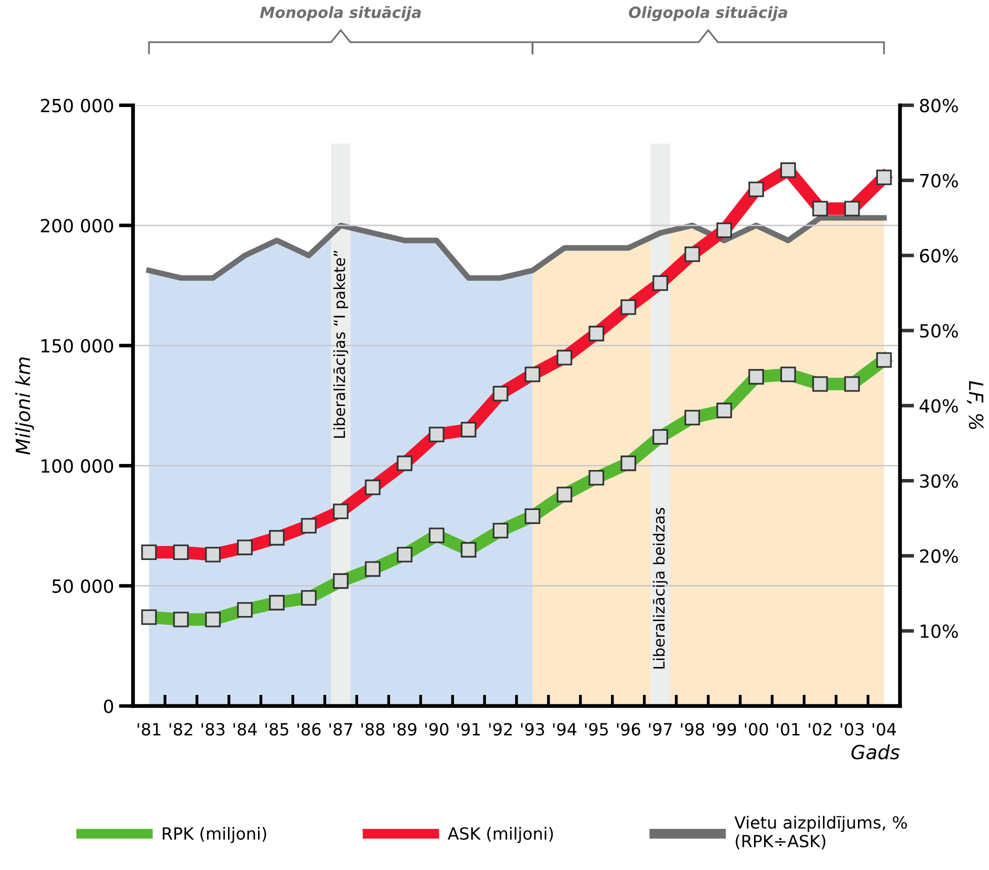 Image resolution: width=989 pixels, height=870 pixels. Describe the element at coordinates (939, 406) in the screenshot. I see `y2-tick-label: 40%` at that location.